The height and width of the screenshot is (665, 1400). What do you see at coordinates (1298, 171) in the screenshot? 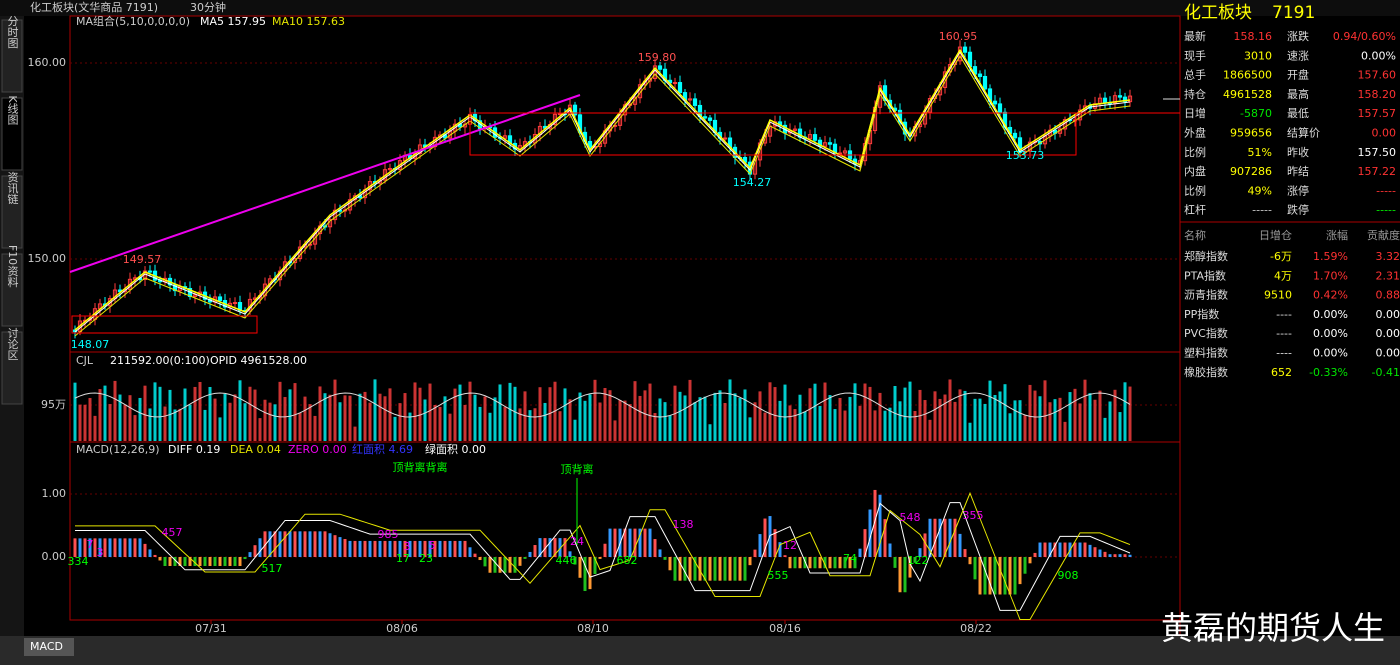
I see `quote-label: 昨结` at bounding box center [1298, 171].